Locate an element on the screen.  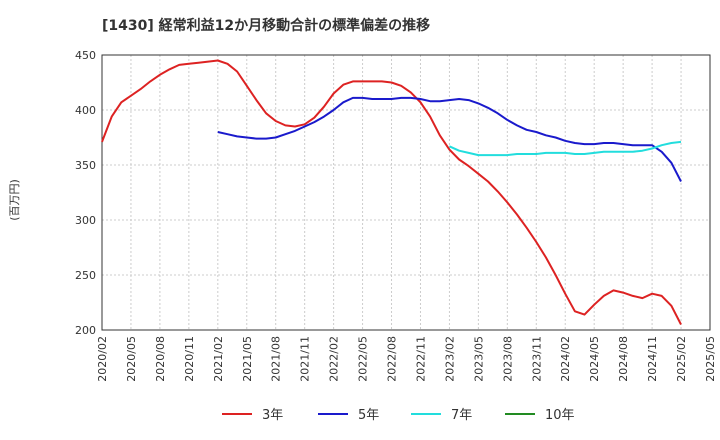
legend-label-3: 7年 is located at coordinates (461, 415).